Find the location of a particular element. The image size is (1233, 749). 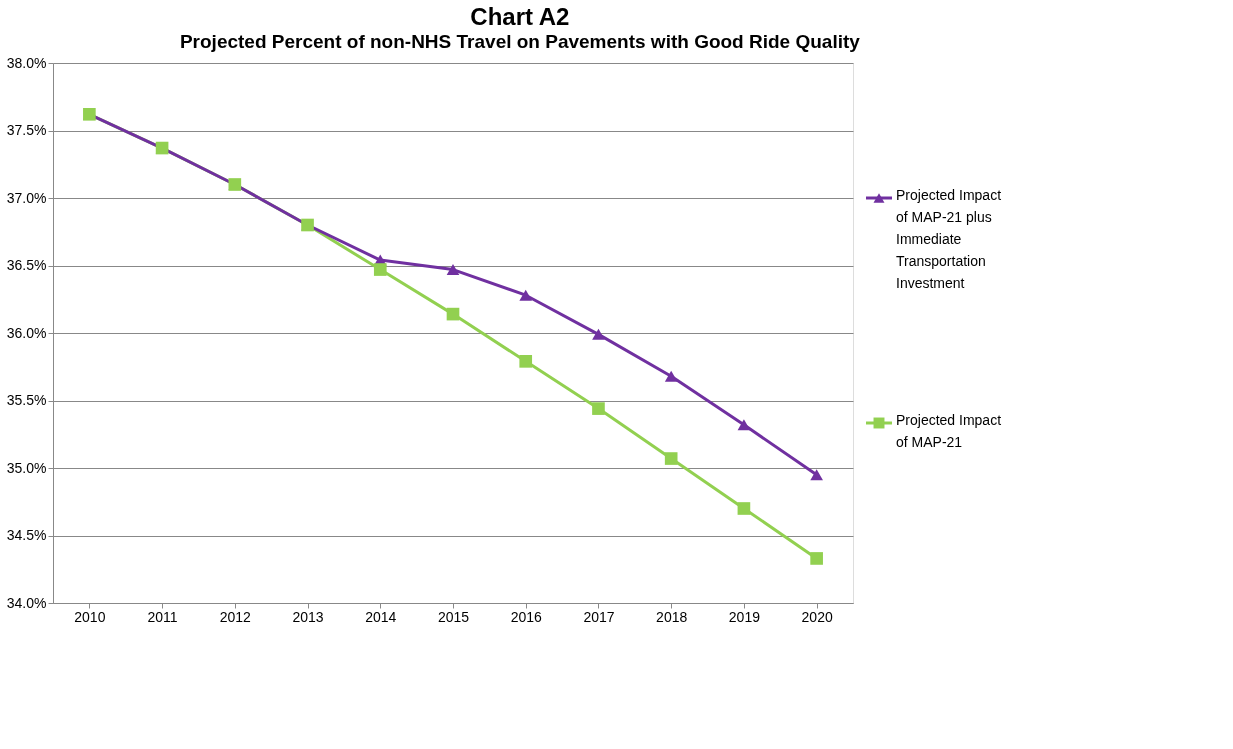

y-tick-label: 35.0% is located at coordinates (26, 467).